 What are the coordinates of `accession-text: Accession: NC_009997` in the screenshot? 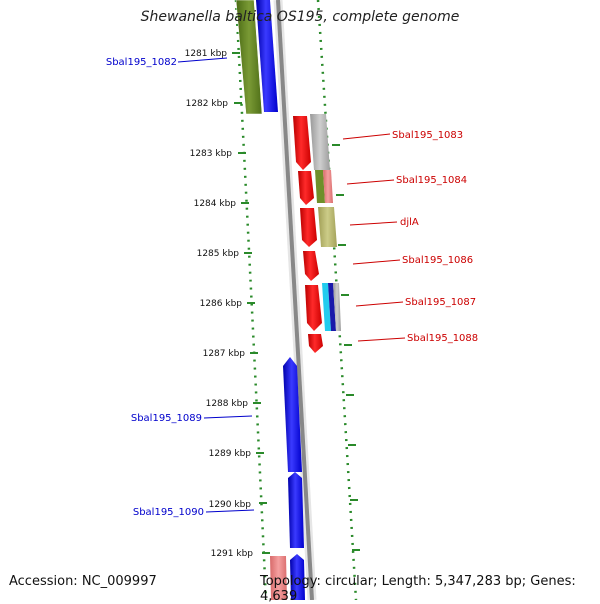 It's located at (83, 581).